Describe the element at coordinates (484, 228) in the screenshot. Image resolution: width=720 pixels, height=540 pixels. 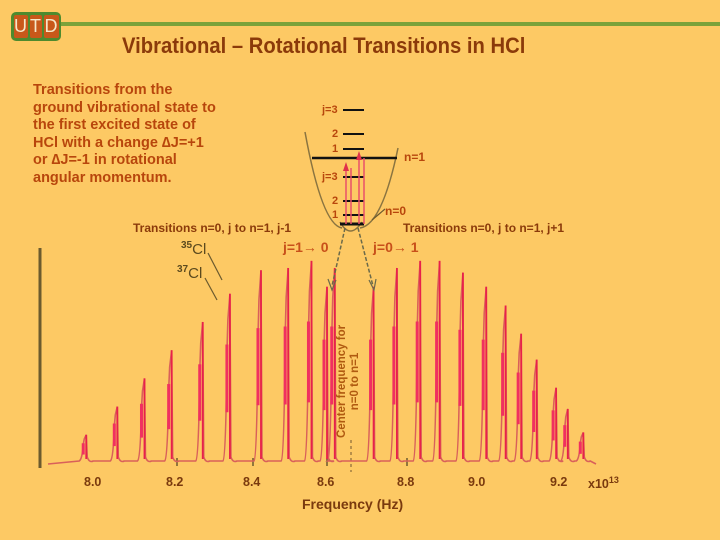
I see `r-branch-label: Transitions n=0, j to n=1, j+1` at that location.